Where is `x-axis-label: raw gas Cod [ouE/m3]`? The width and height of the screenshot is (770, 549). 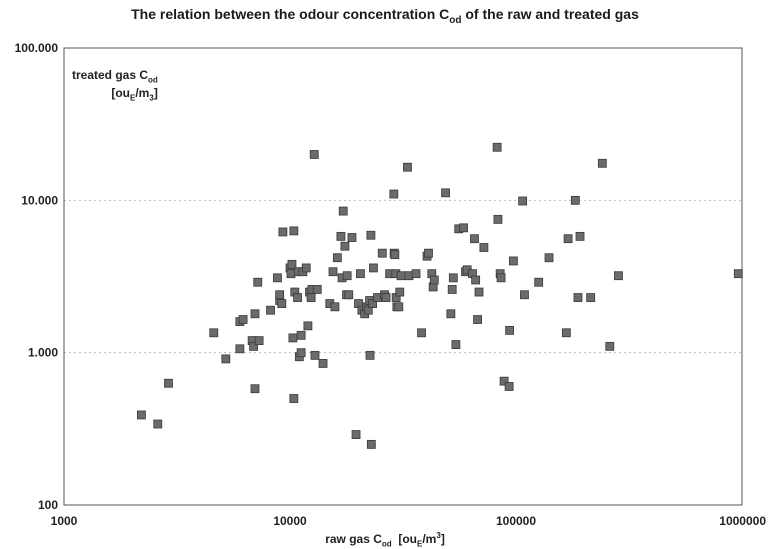
x-axis-label: raw gas Cod [ouE/m3] is located at coordinates (385, 540).